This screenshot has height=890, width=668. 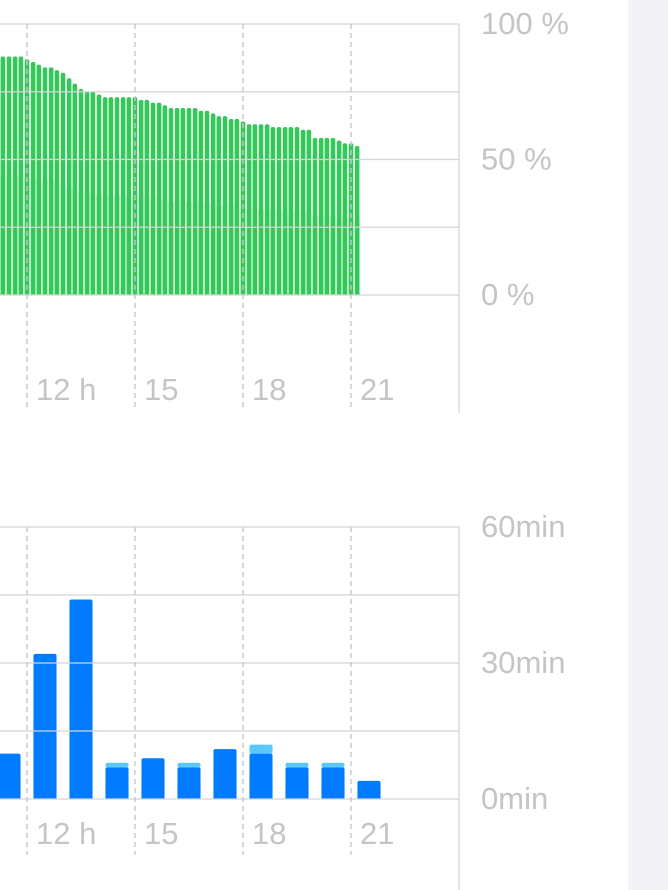 I want to click on y-tick-label: 0min, so click(x=514, y=798).